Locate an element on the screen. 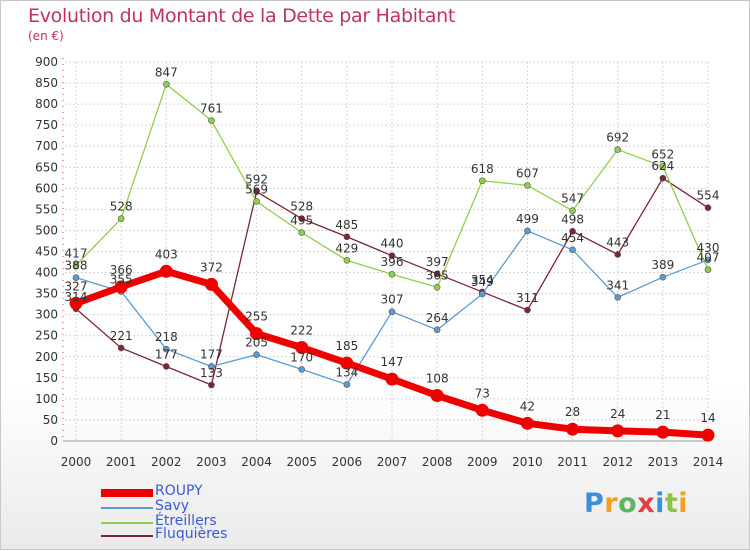 This screenshot has width=750, height=551. data-label-fluquieres-2012: 443 is located at coordinates (617, 242).